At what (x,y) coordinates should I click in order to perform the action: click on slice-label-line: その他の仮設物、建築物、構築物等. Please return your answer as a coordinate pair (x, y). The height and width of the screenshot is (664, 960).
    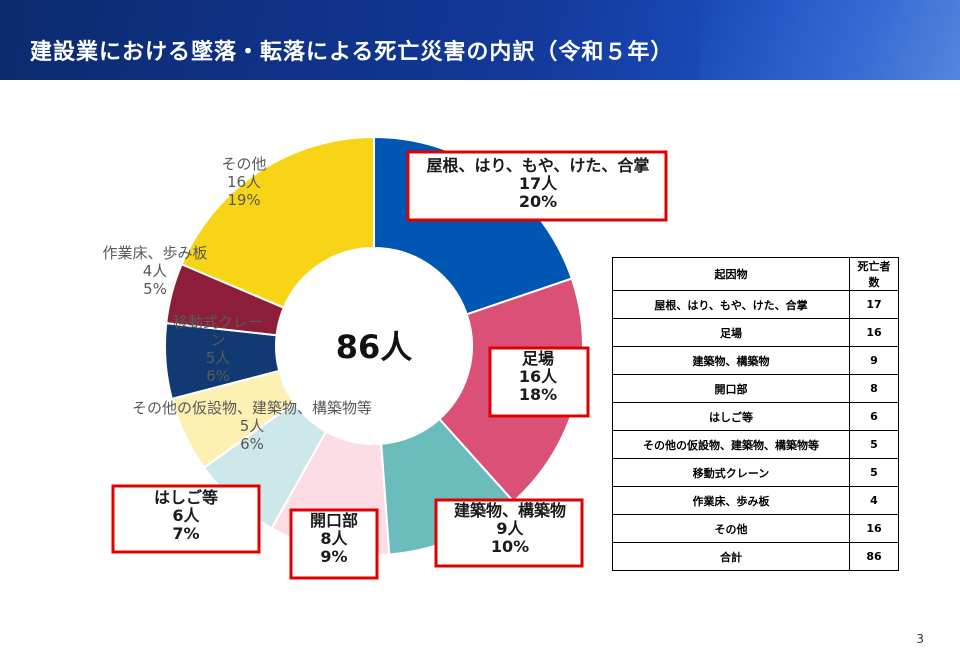
    Looking at the image, I should click on (252, 408).